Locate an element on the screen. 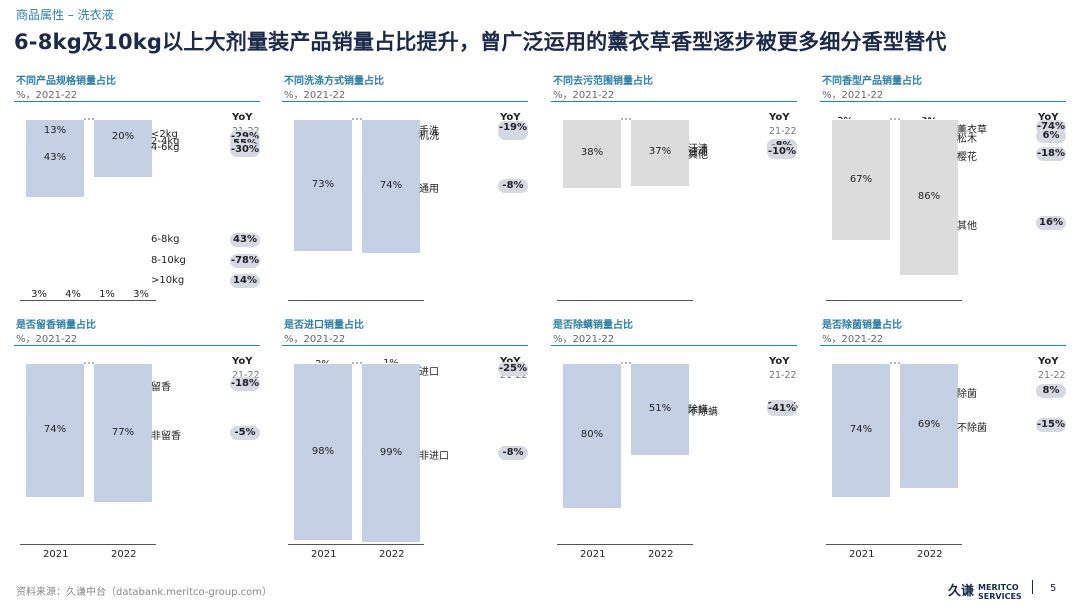 This screenshot has height=607, width=1080. category-label: 8-10kg is located at coordinates (168, 260).